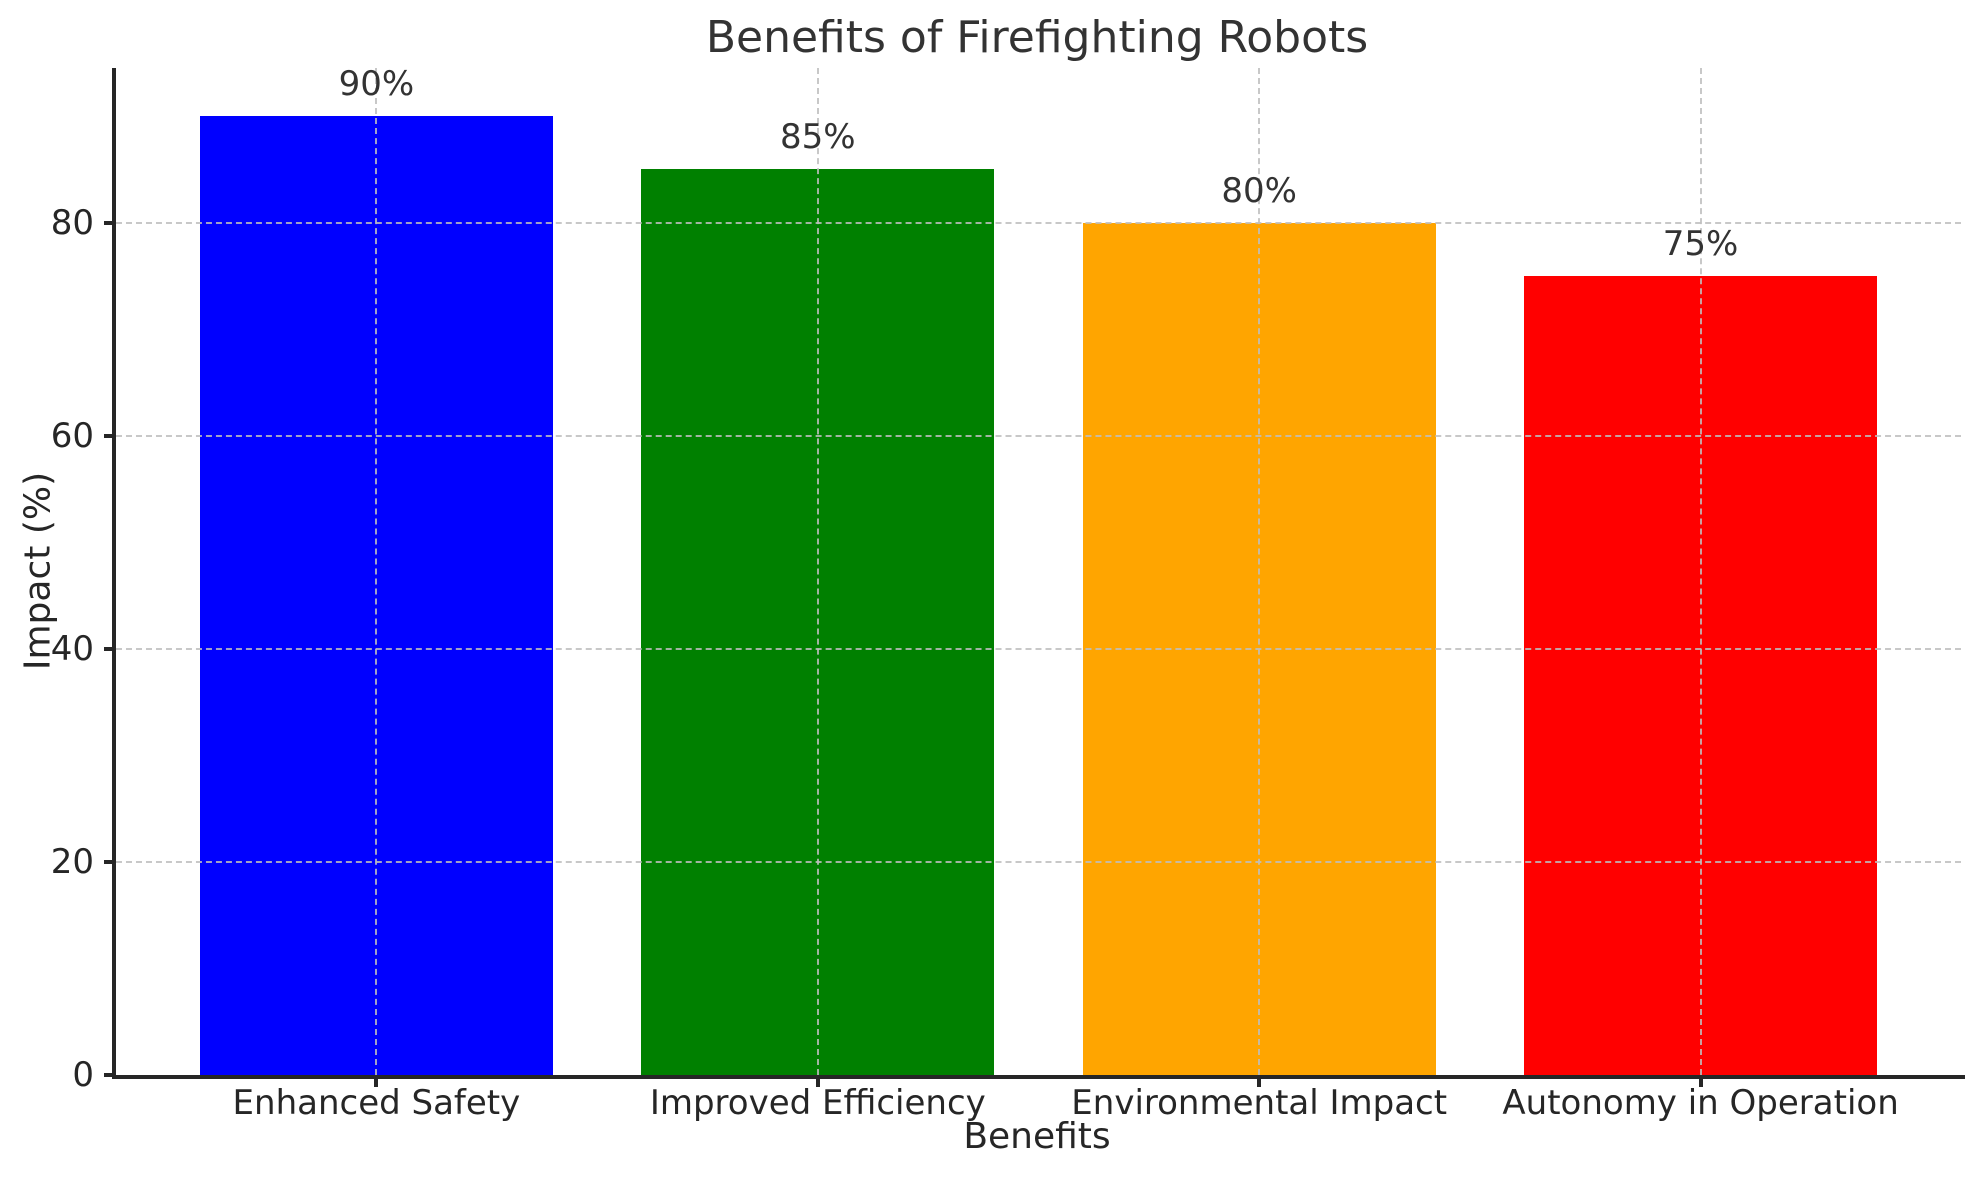  What do you see at coordinates (376, 571) in the screenshot?
I see `v-gridline-enhanced-safety` at bounding box center [376, 571].